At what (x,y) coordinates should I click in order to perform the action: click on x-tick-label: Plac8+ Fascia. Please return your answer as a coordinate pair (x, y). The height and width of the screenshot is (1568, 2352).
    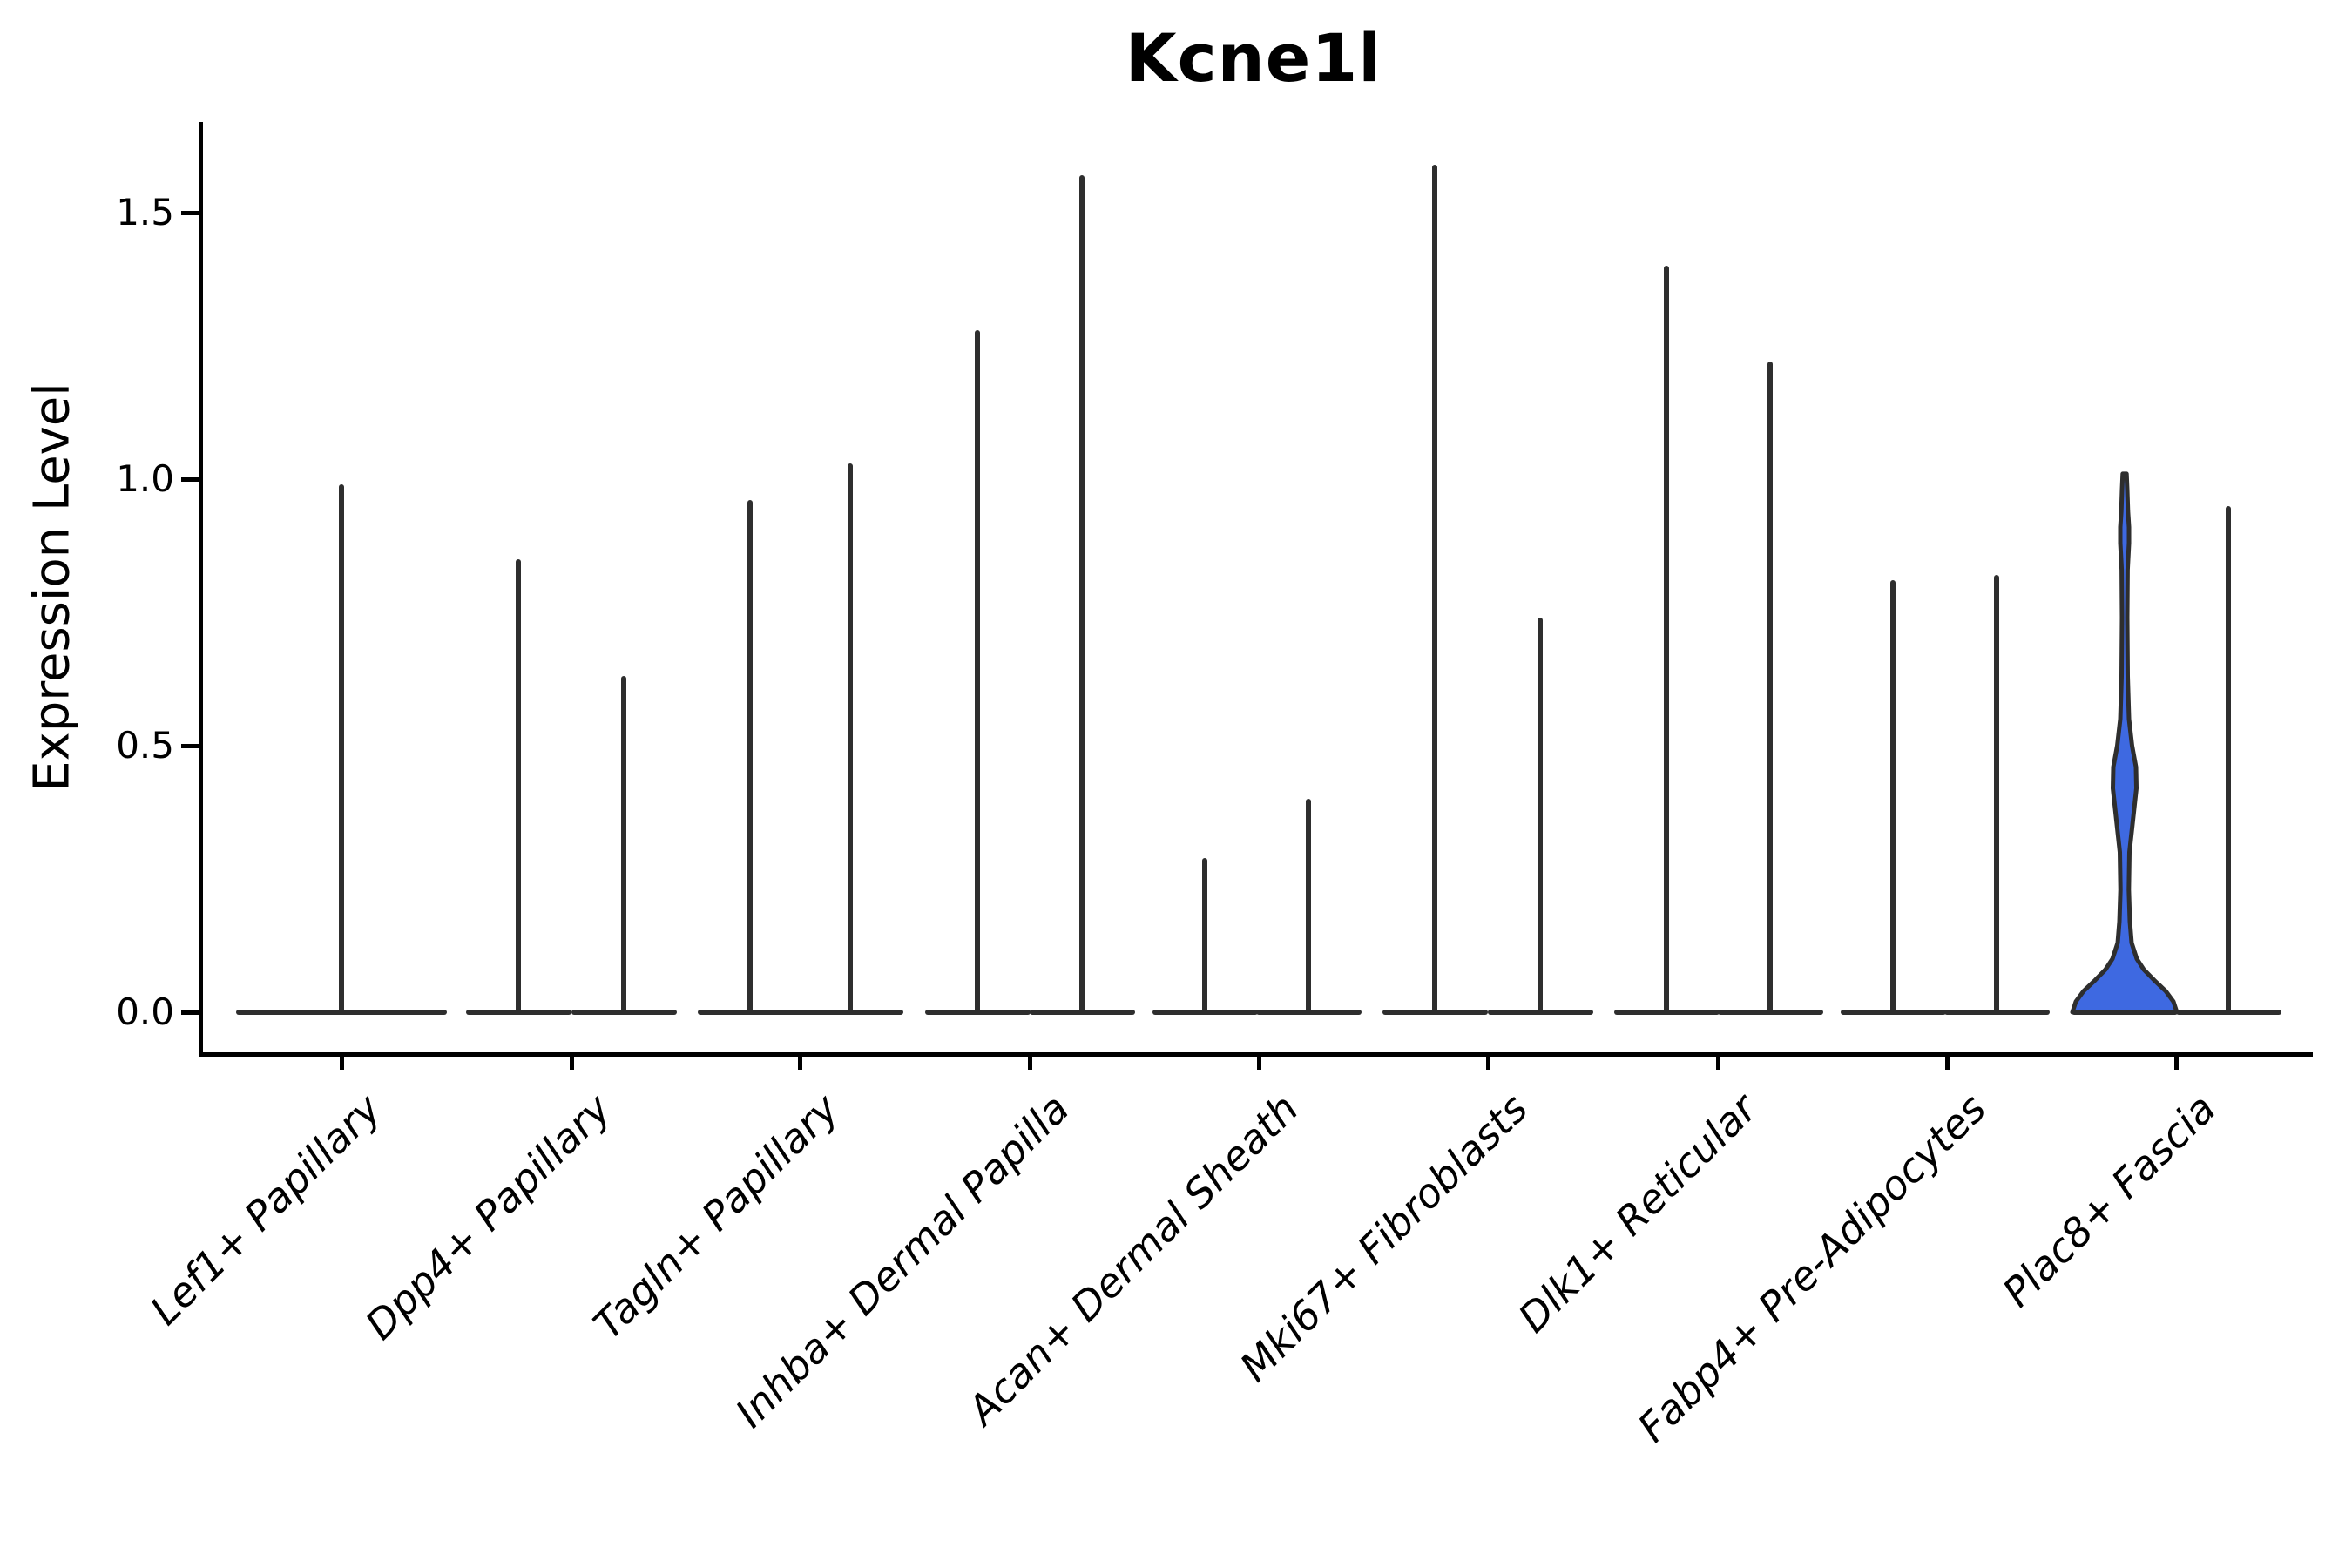
    Looking at the image, I should click on (2109, 1201).